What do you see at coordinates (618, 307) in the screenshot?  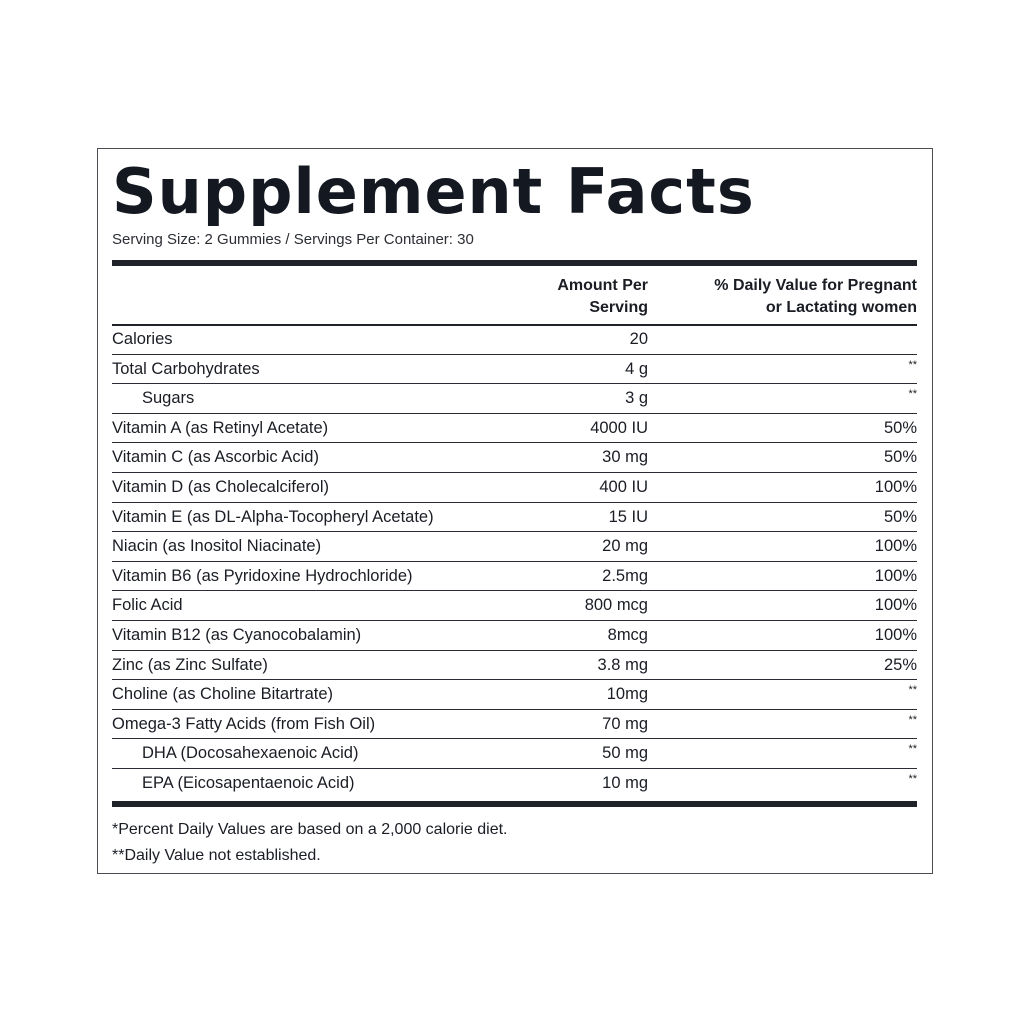 I see `amount-header-line2: Serving` at bounding box center [618, 307].